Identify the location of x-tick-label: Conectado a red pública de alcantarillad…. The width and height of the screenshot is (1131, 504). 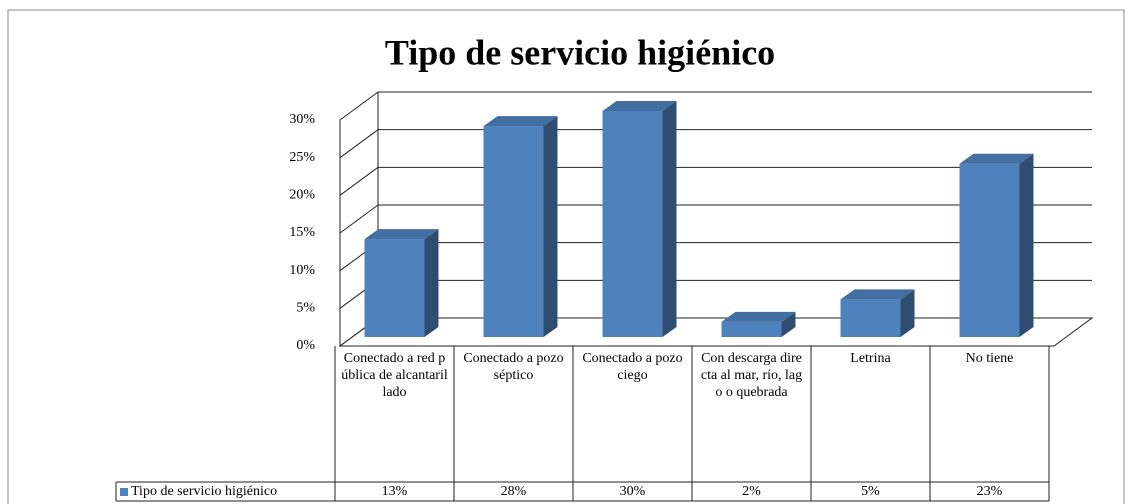
(394, 375).